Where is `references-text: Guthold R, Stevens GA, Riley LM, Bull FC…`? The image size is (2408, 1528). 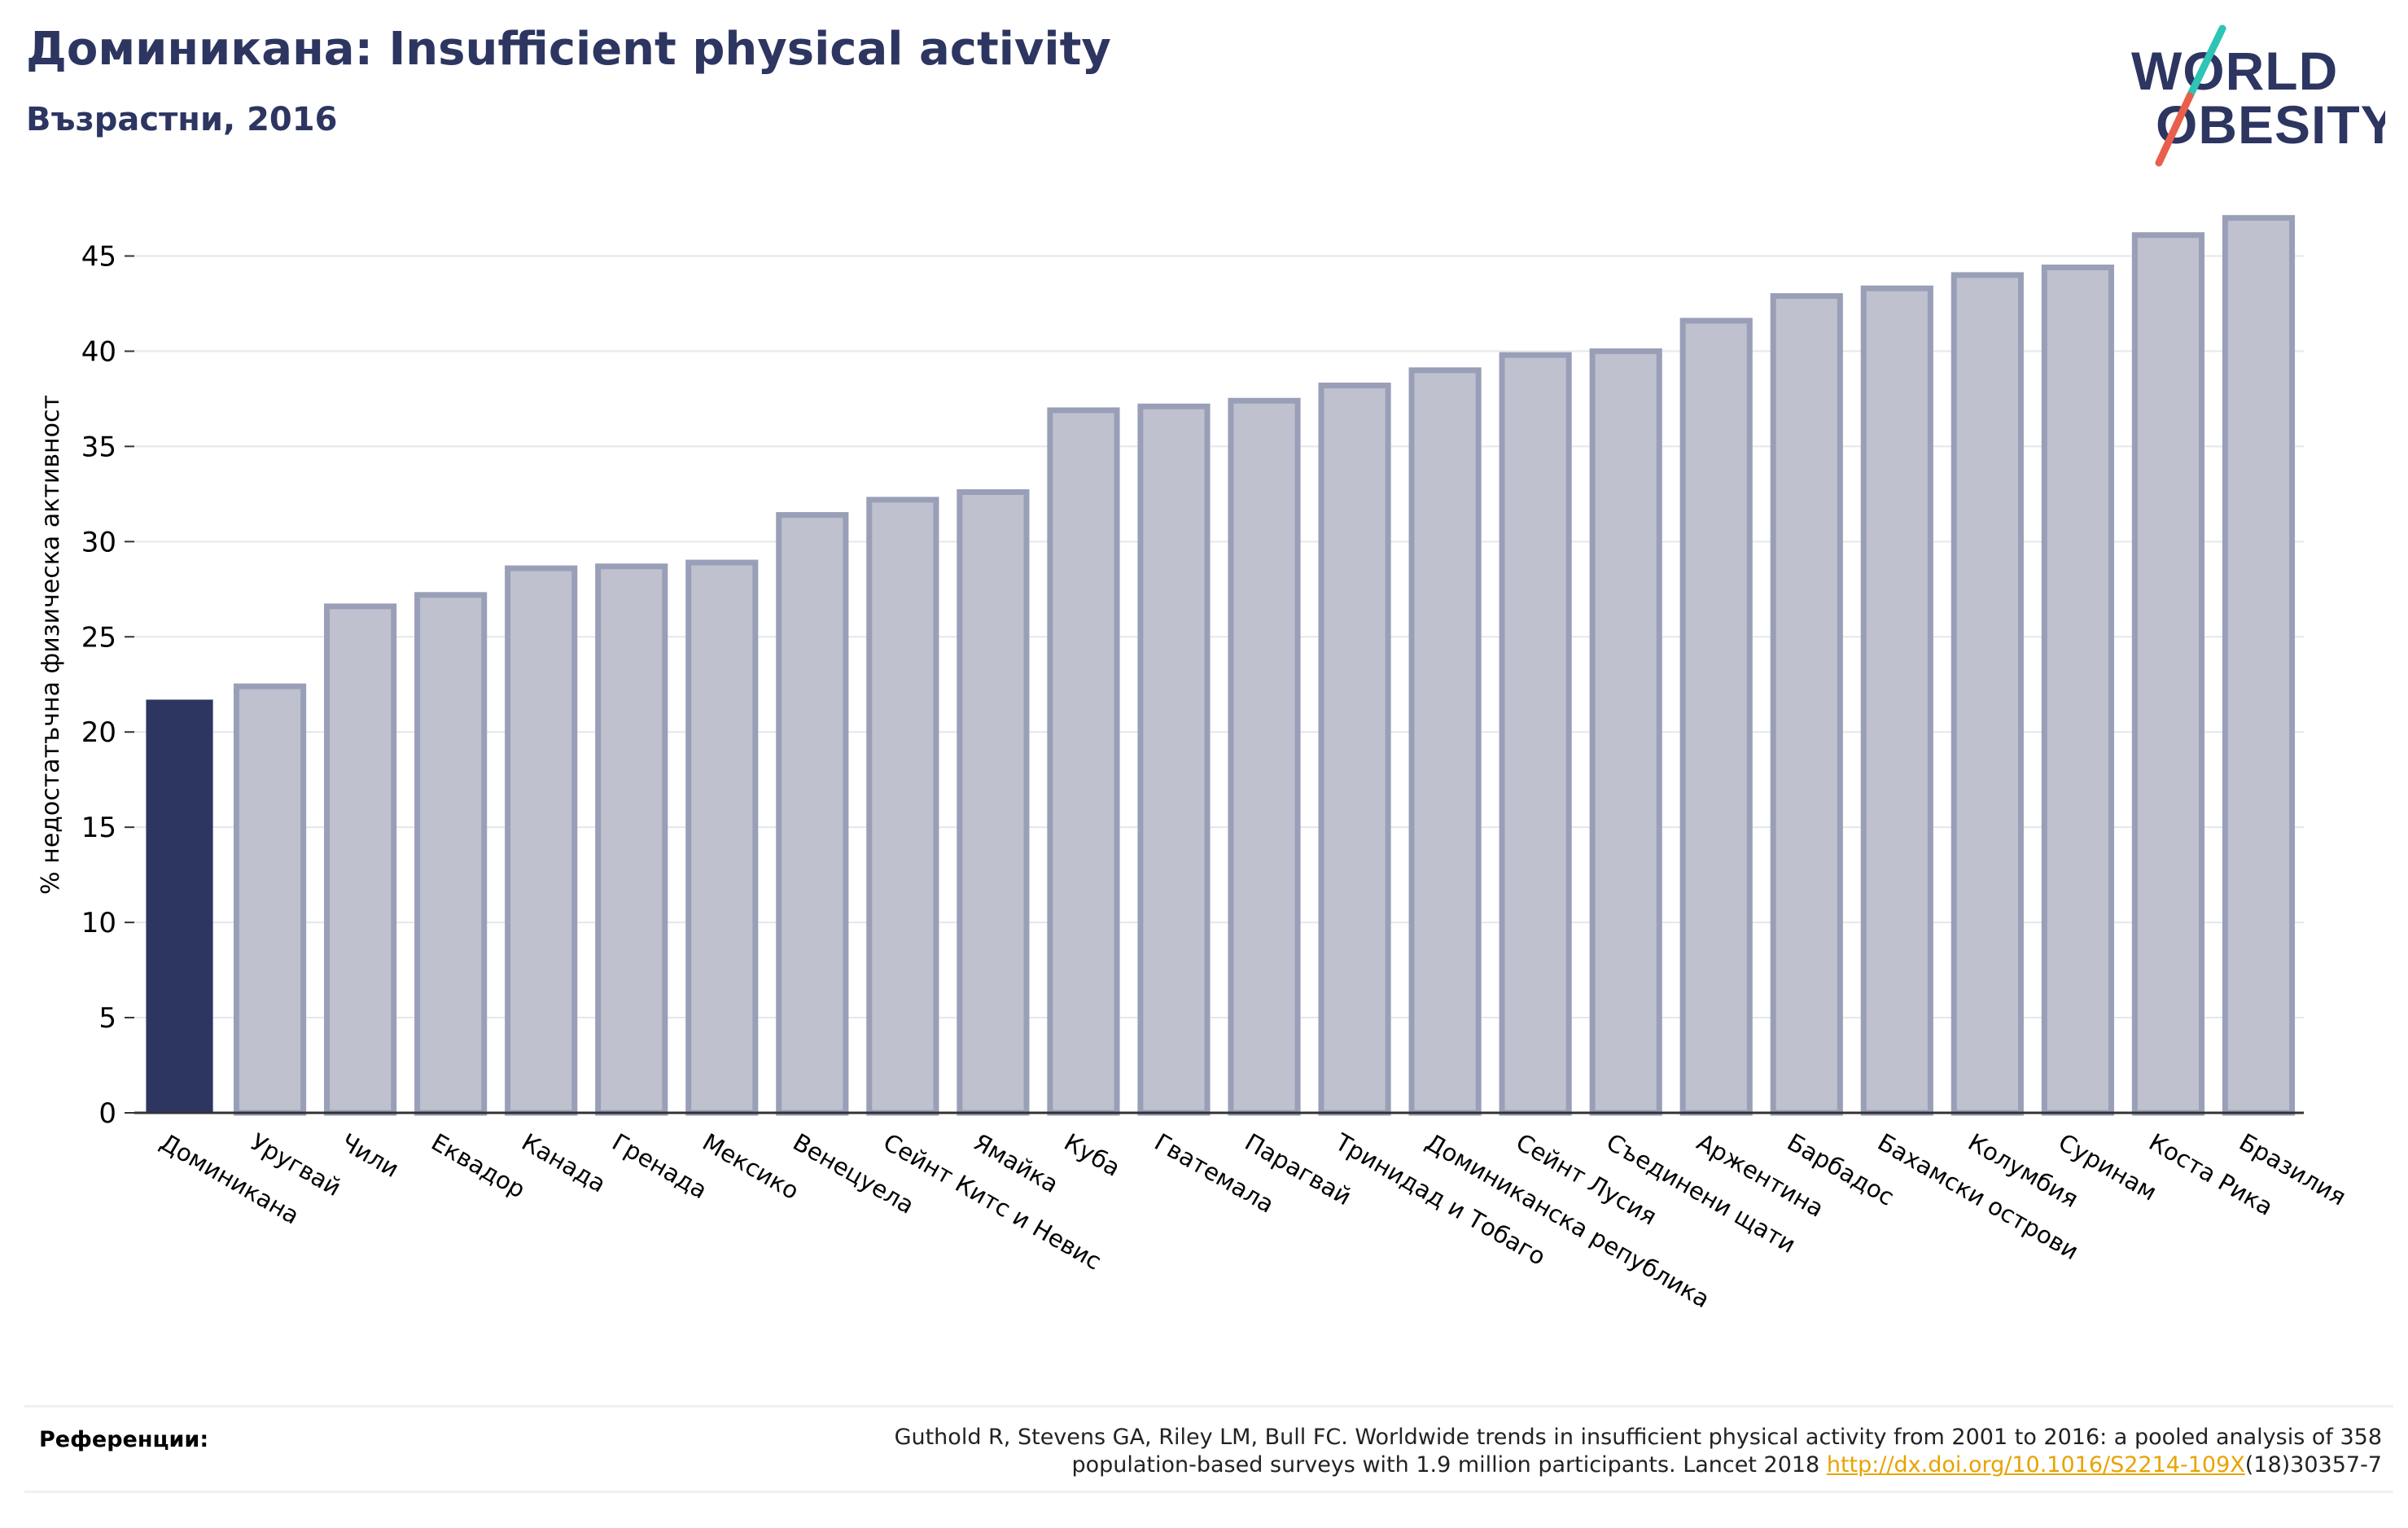
references-text: Guthold R, Stevens GA, Riley LM, Bull FC… is located at coordinates (1638, 1452).